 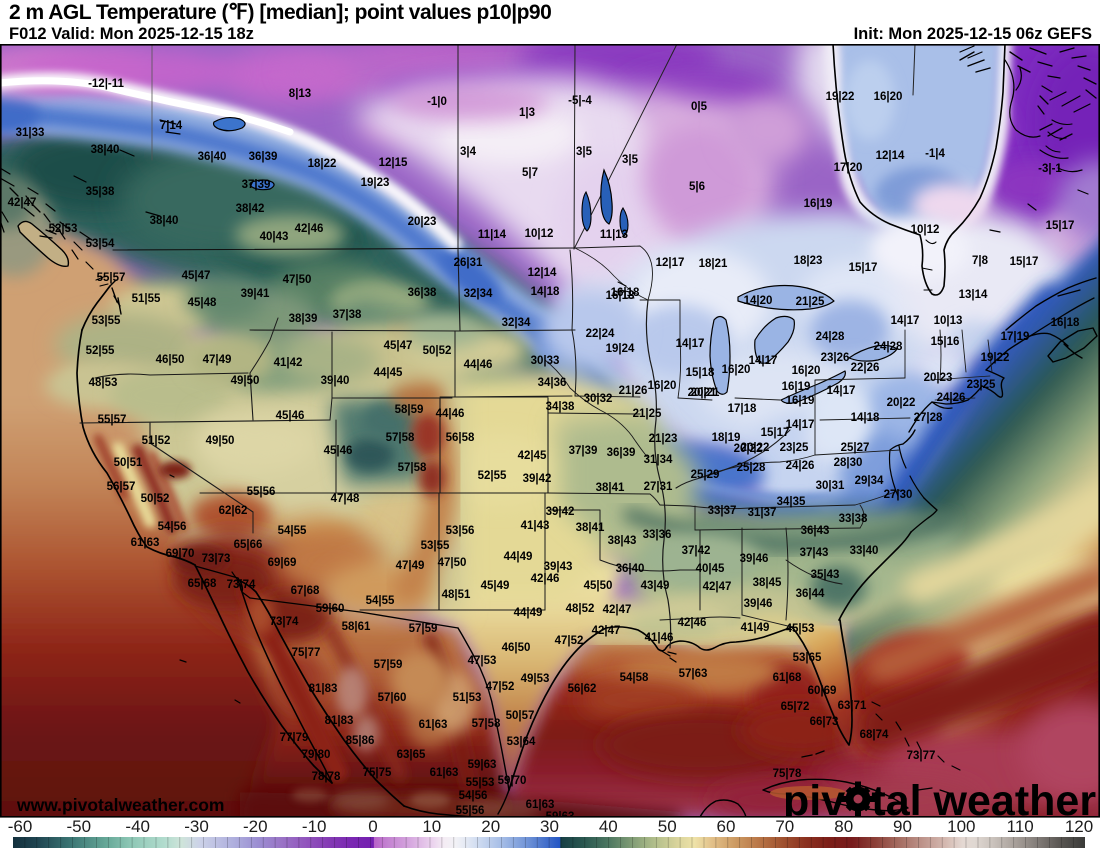 I want to click on svg-text: 77|79, so click(x=294, y=738).